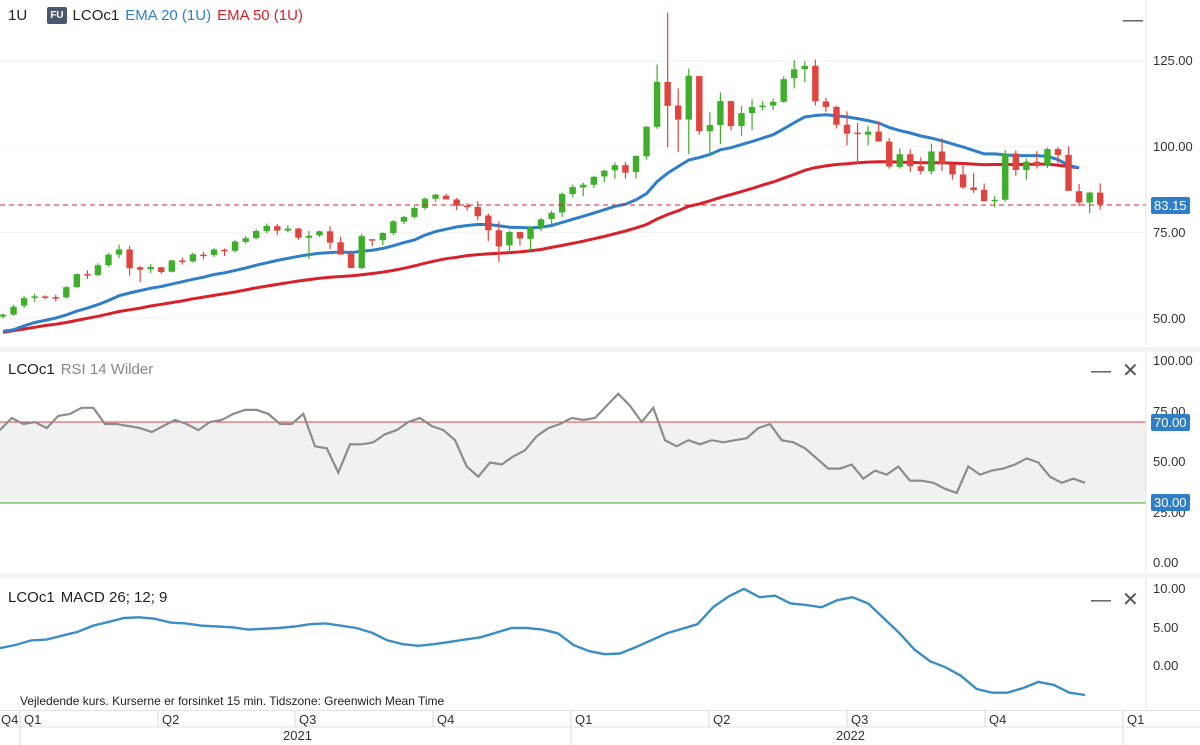  What do you see at coordinates (31, 369) in the screenshot?
I see `rsi-symbol: LCOc1` at bounding box center [31, 369].